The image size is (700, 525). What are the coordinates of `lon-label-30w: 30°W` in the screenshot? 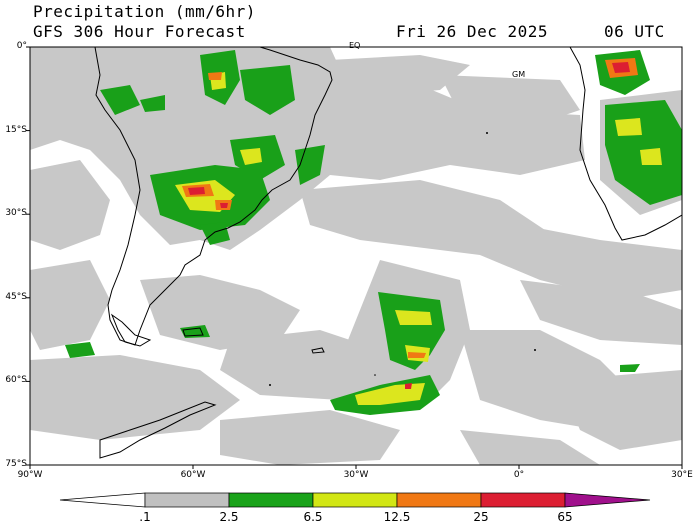 It's located at (356, 475).